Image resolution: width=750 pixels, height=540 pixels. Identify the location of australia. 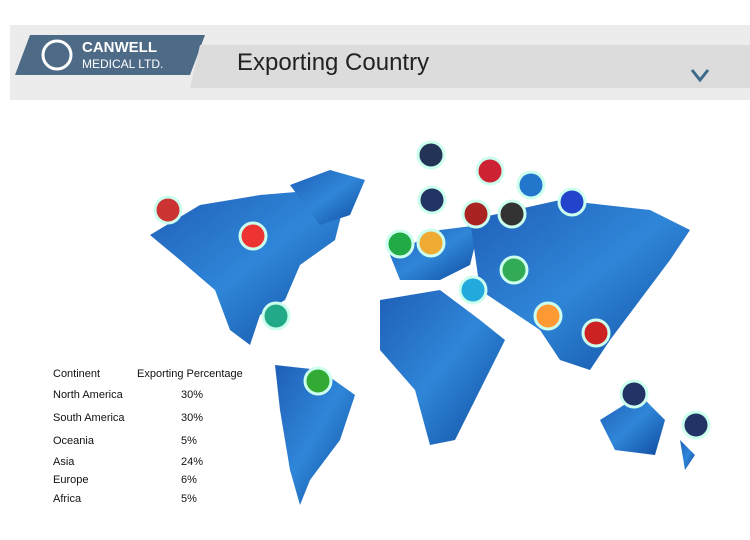
(632, 425).